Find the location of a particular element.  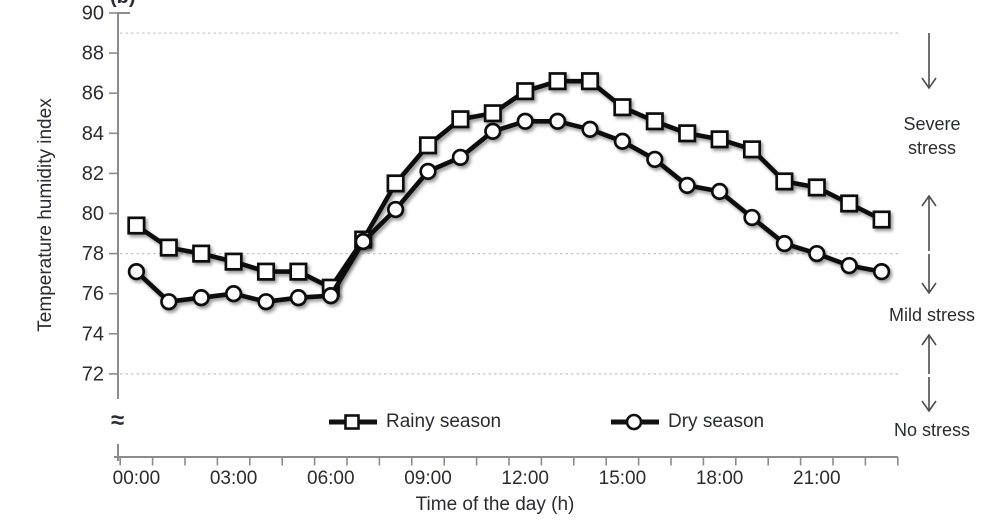

legend-item-rainy-season: Rainy season is located at coordinates (414, 422).